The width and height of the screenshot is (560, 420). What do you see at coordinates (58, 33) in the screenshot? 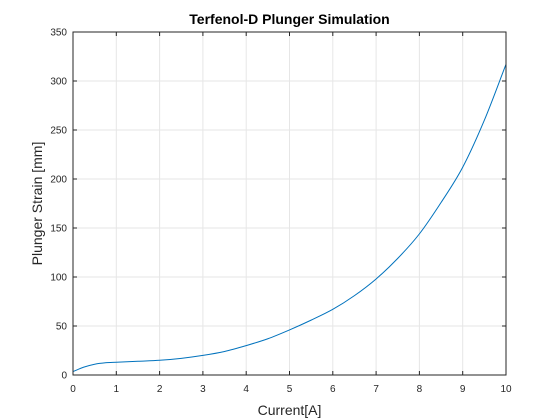
I see `y-tick-label: 350` at bounding box center [58, 33].